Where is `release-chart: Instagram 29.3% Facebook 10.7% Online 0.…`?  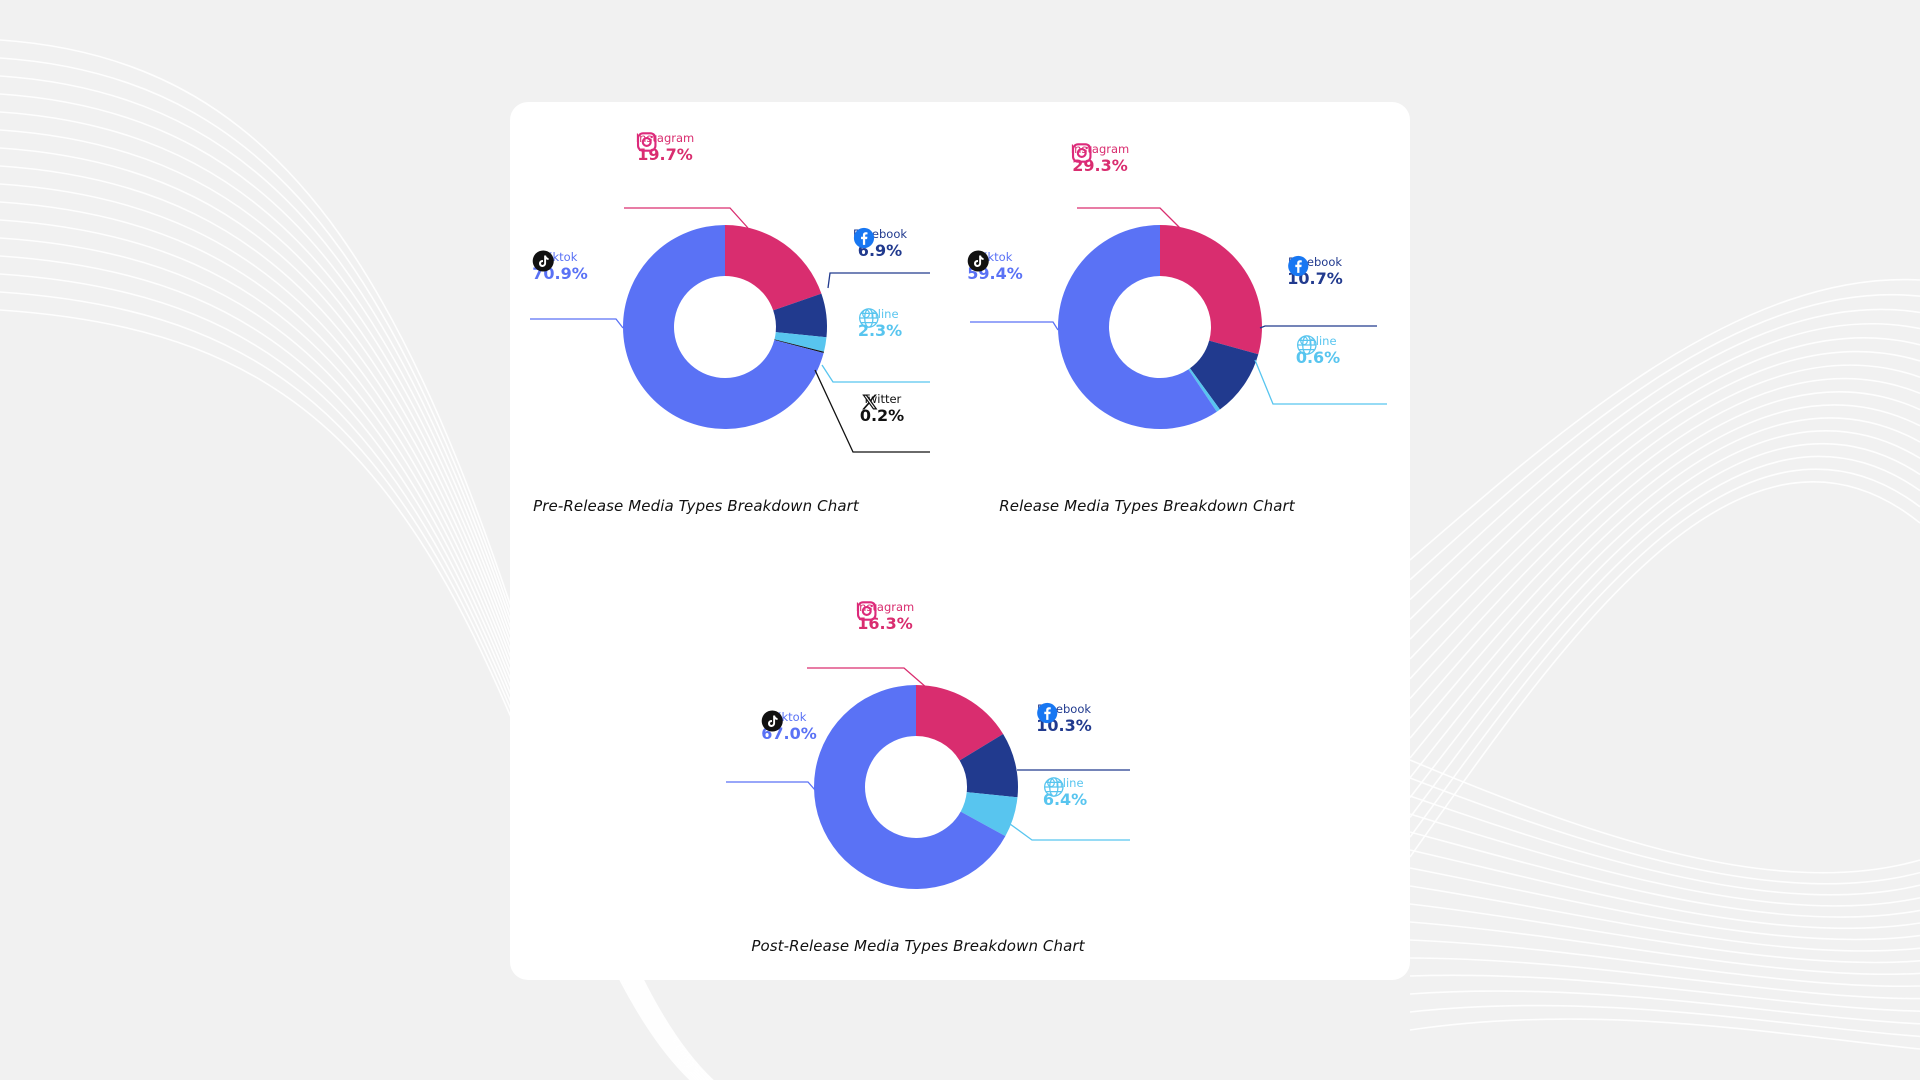 release-chart: Instagram 29.3% Facebook 10.7% Online 0.… is located at coordinates (1180, 322).